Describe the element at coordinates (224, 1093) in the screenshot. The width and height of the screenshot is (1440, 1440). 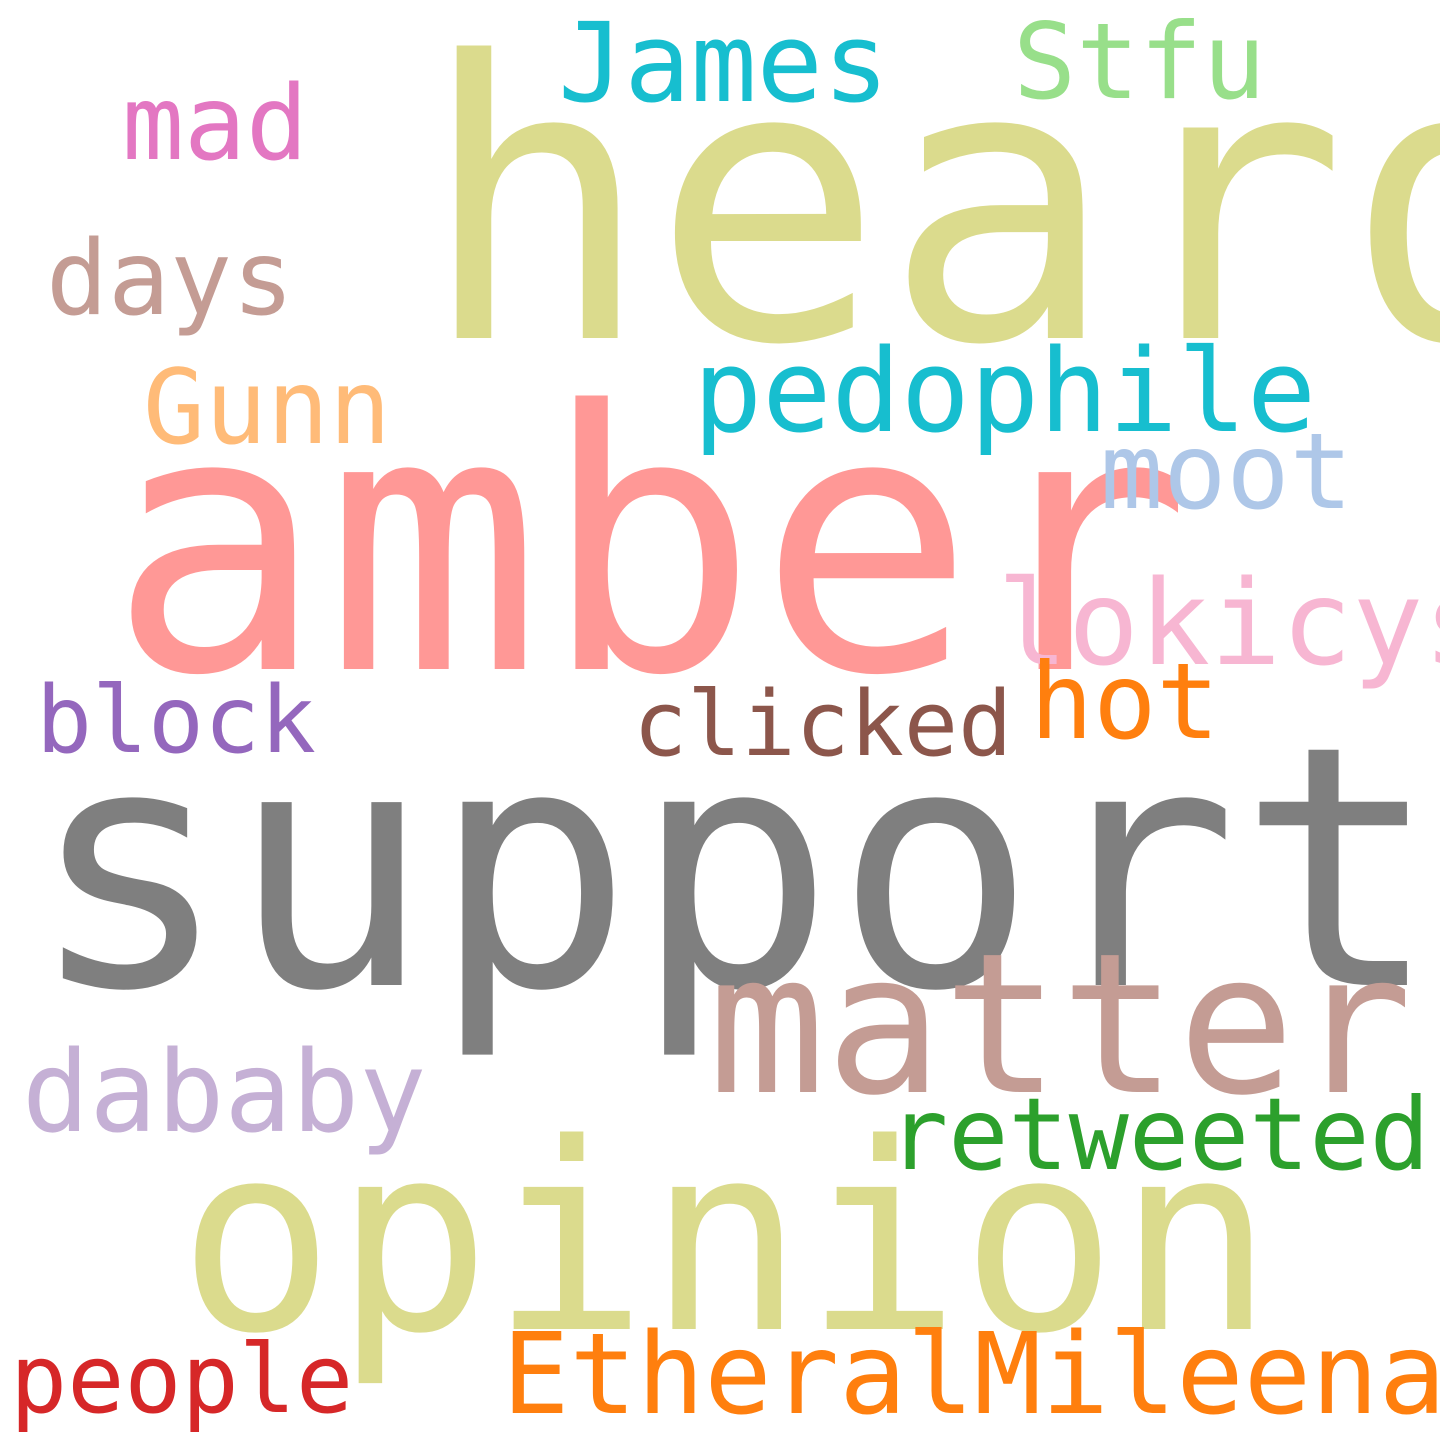
I see `word-dababy: dababy` at that location.